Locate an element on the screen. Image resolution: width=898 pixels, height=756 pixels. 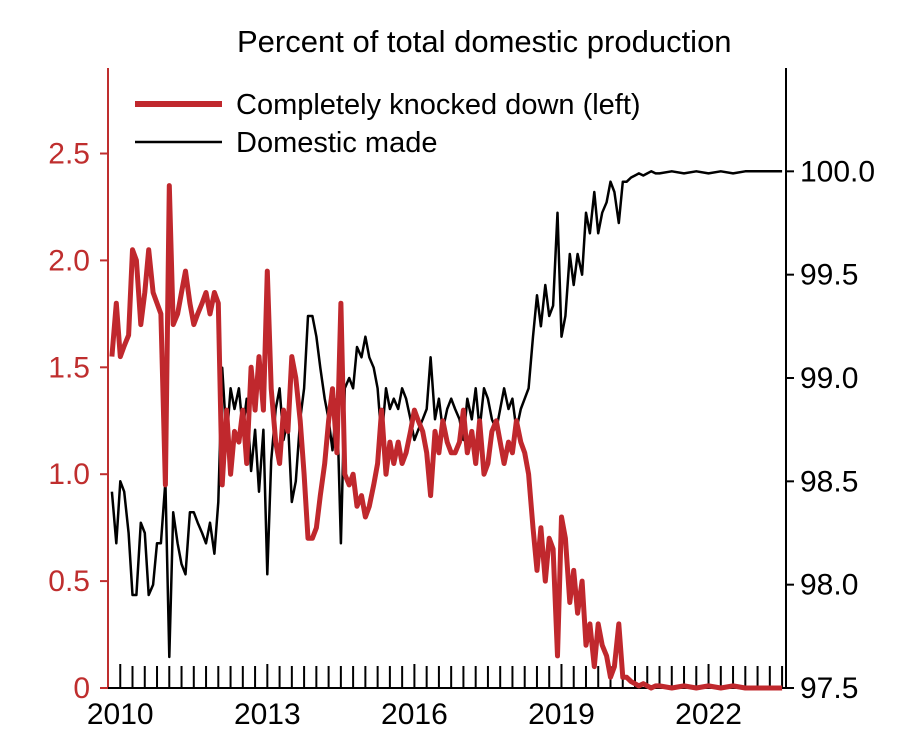
left-tick-label: 0.5 is located at coordinates (69, 581).